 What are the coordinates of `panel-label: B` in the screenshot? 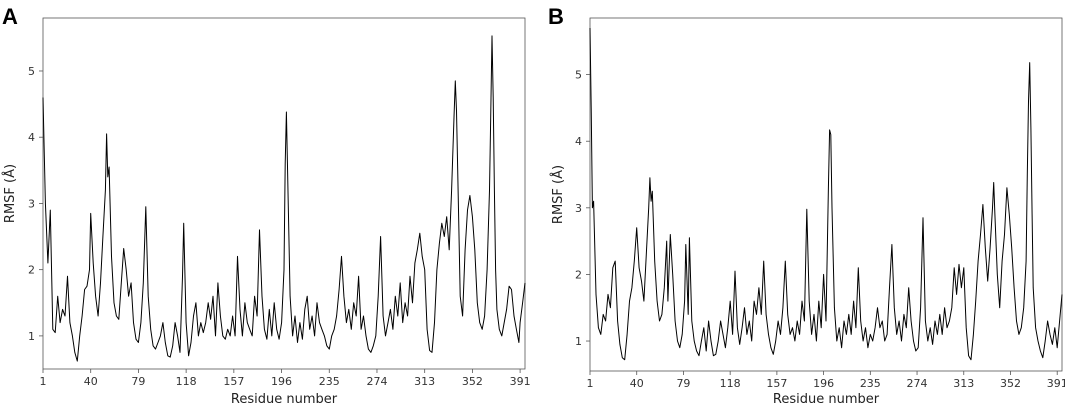 It's located at (556, 16).